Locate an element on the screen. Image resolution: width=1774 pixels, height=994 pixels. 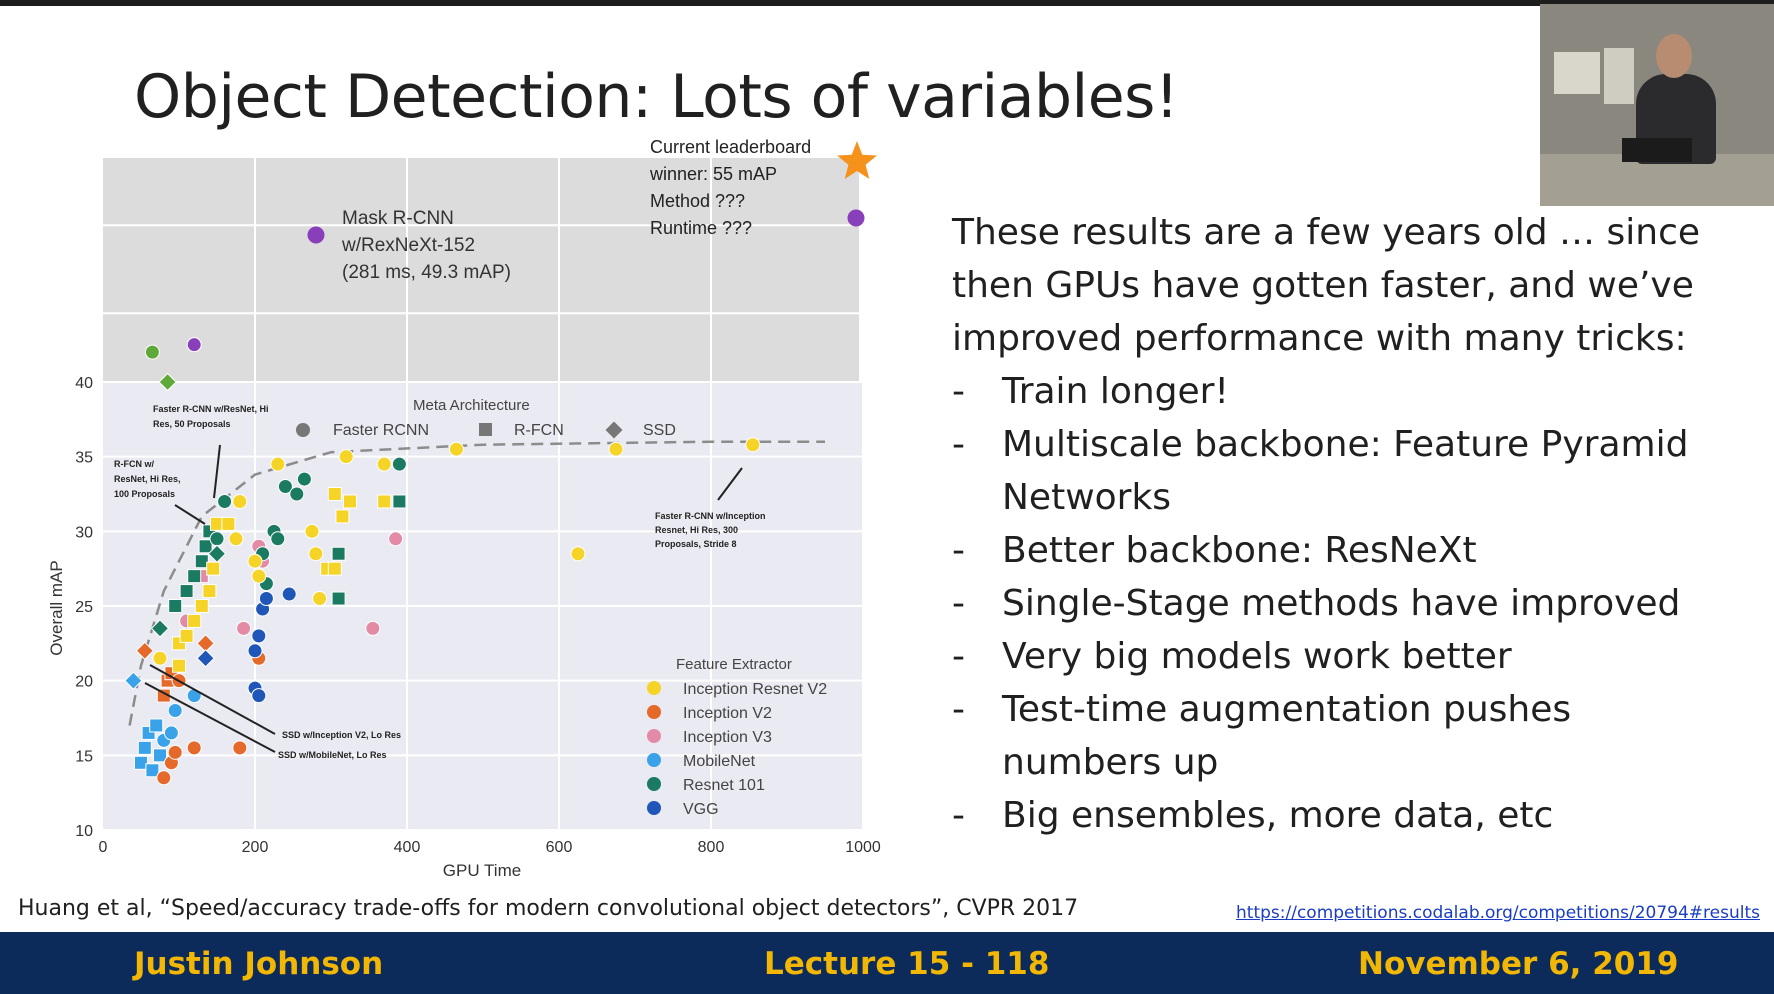
bullet-text: Train longer! is located at coordinates (1115, 391).